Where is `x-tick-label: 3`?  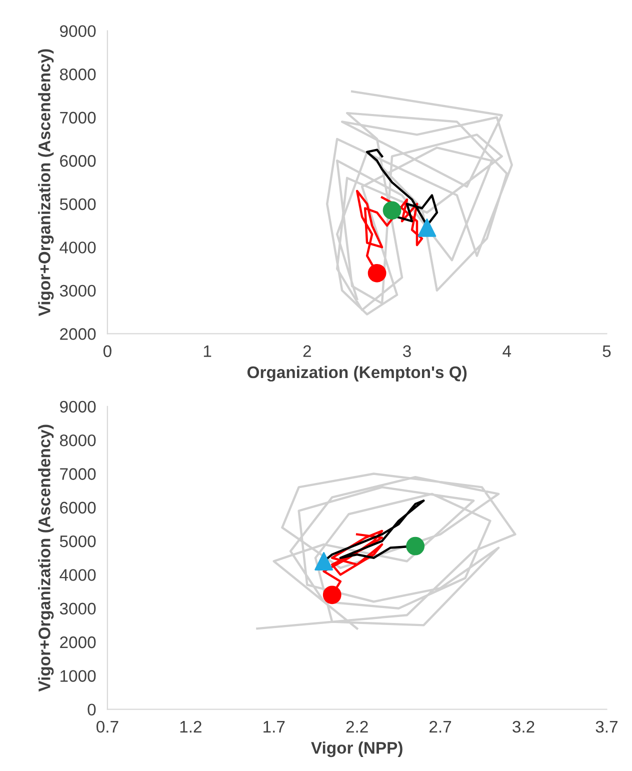
x-tick-label: 3 is located at coordinates (407, 351).